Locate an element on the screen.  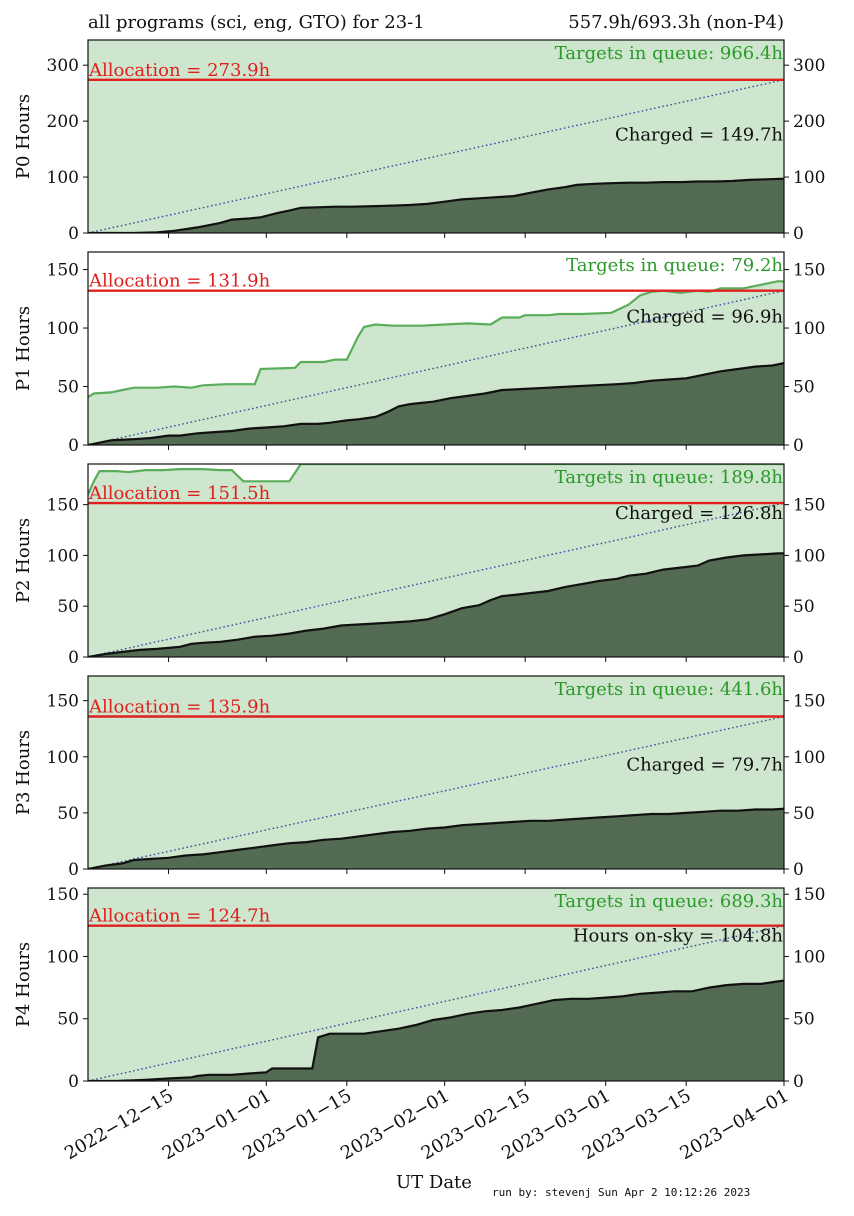
allocation-label: Allocation = 131.9h is located at coordinates (179, 281).